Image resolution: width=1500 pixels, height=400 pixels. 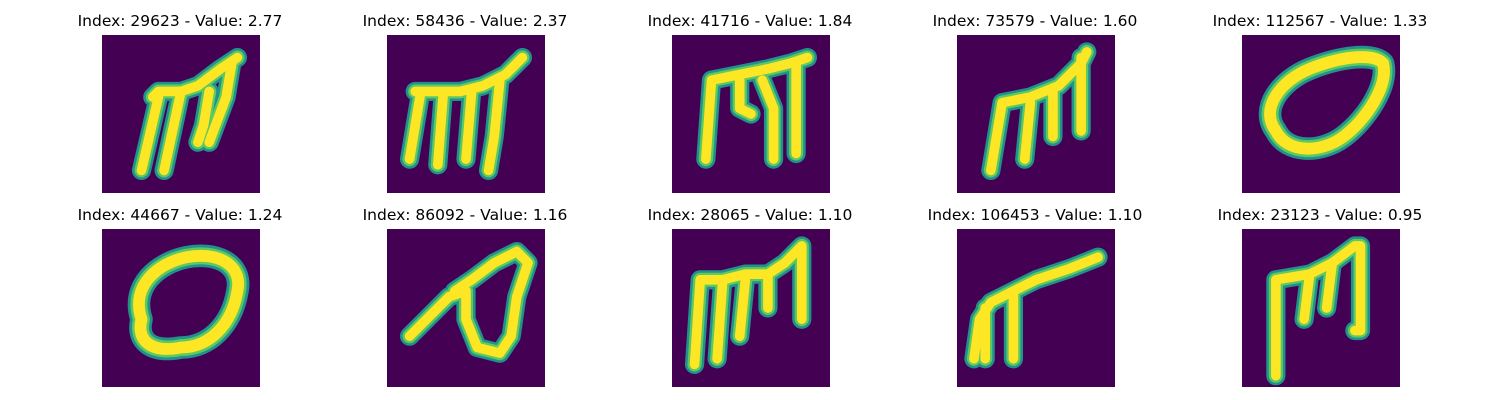 I want to click on panel-4: Index: 73579 - Value: 1.60, so click(x=1035, y=105).